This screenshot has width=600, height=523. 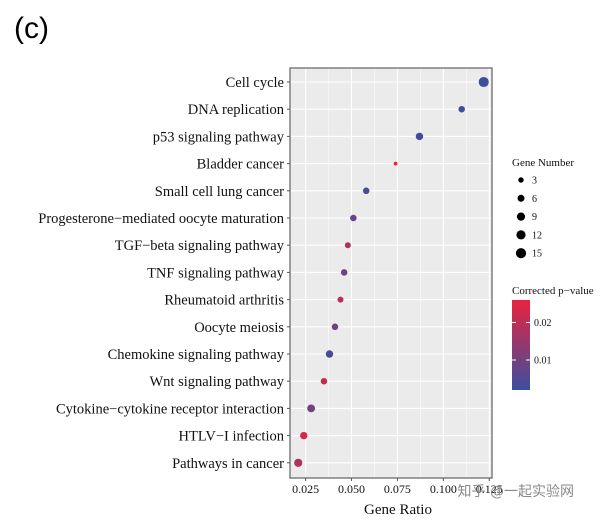 I want to click on colorbar-tick-label: 0.01, so click(x=543, y=361).